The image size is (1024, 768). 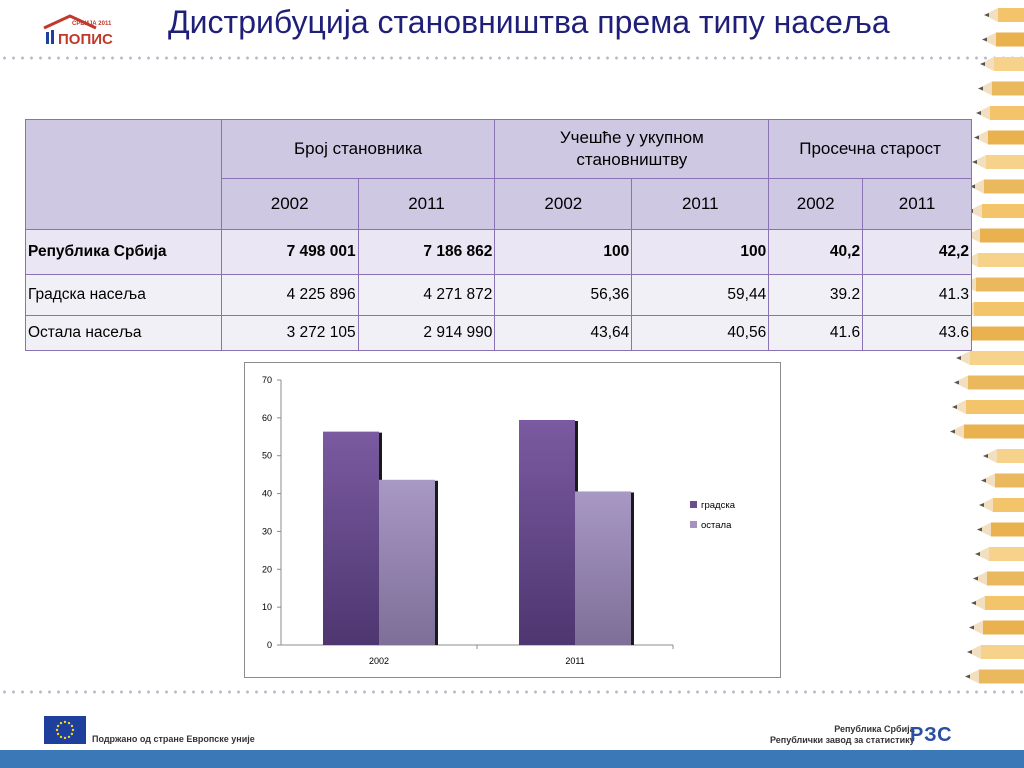 I want to click on y-tick-label: 30, so click(x=267, y=531).